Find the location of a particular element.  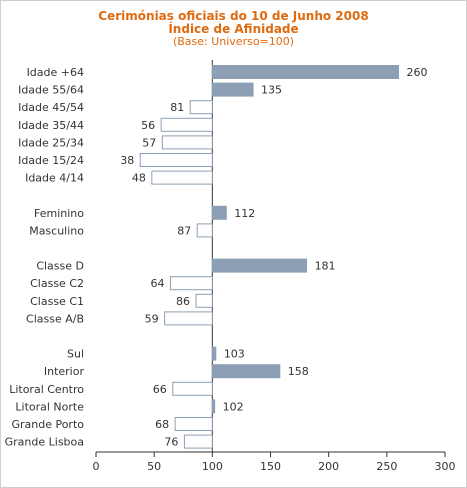

value-label: 87 is located at coordinates (184, 230).